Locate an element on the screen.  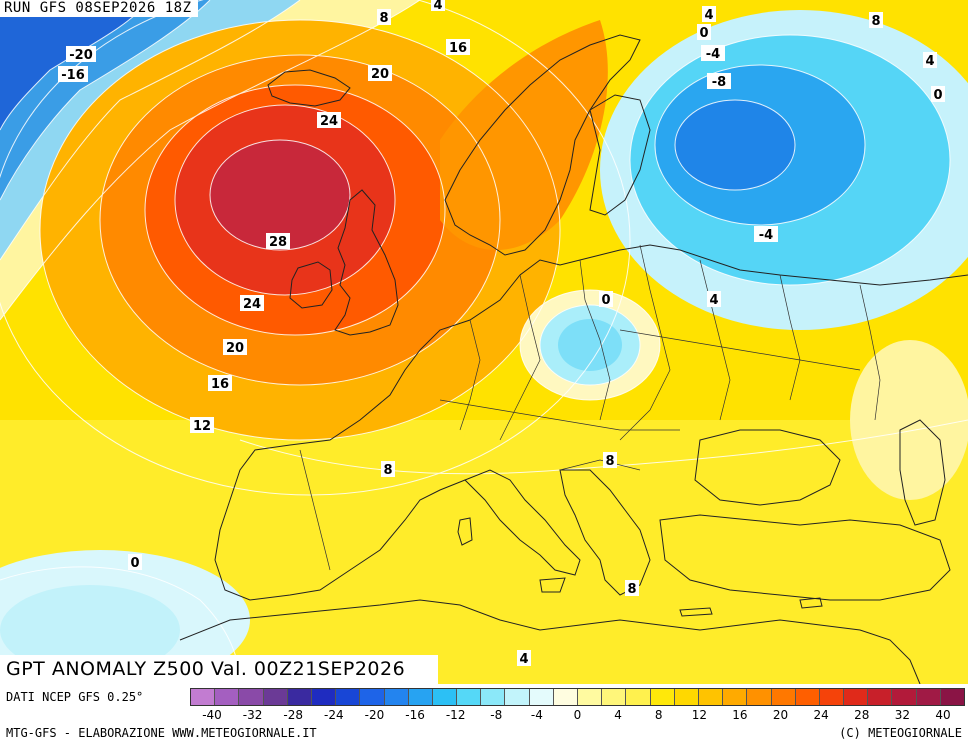
britain-coast is located at coordinates (366, 262).